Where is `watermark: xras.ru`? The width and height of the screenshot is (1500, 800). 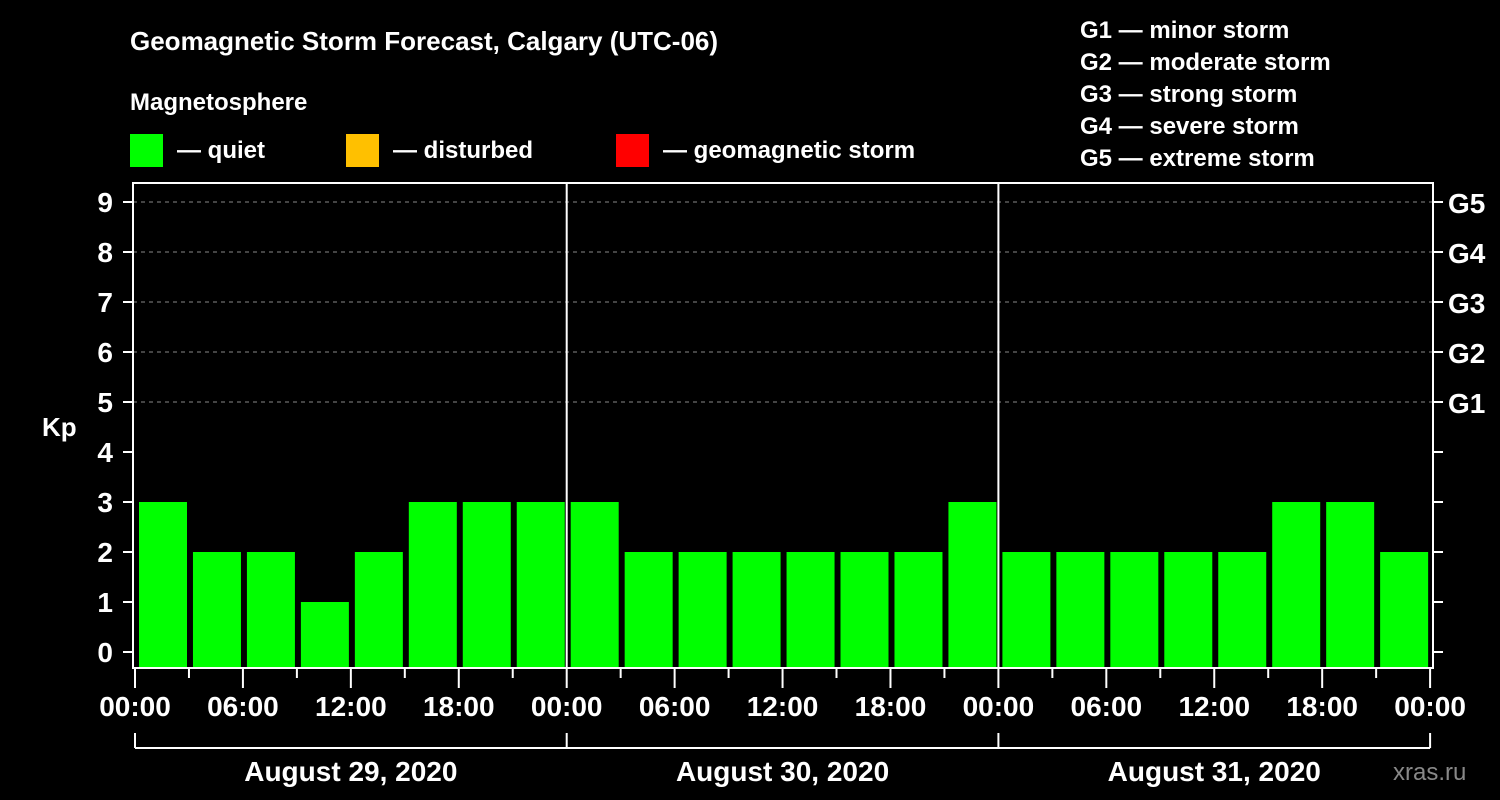 watermark: xras.ru is located at coordinates (1429, 772).